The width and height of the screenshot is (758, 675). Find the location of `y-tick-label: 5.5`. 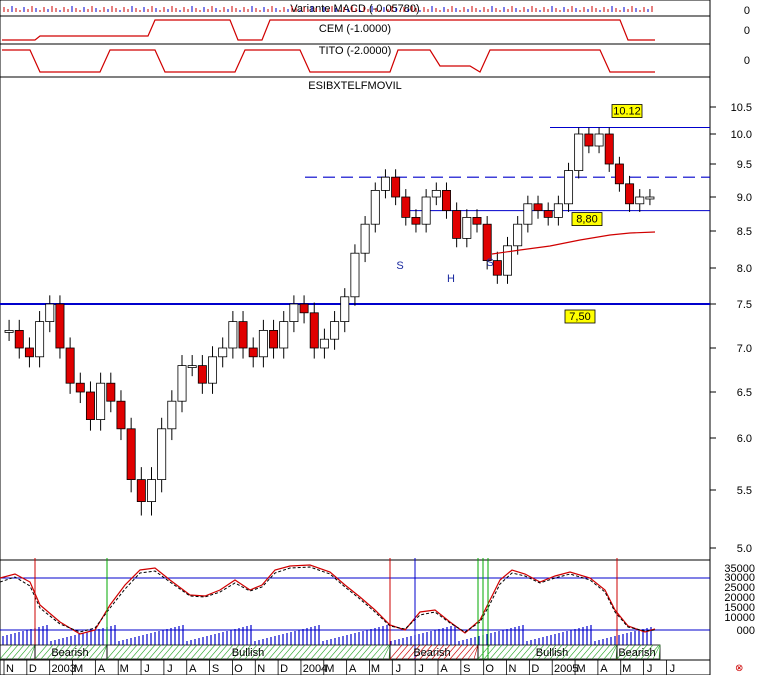

y-tick-label: 5.5 is located at coordinates (744, 491).